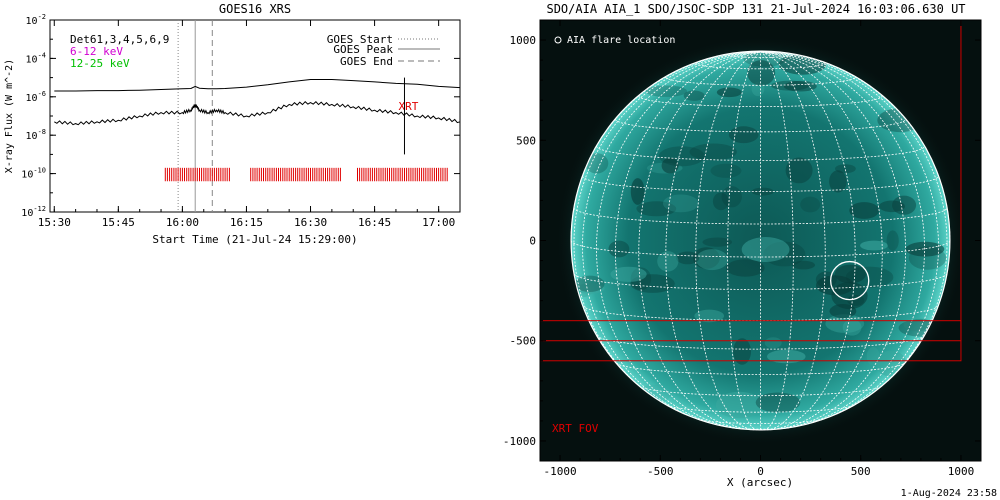 This screenshot has height=500, width=1000. Describe the element at coordinates (254, 239) in the screenshot. I see `goes-x-axis-label: Start Time (21-Jul-24 15:29:00)` at that location.